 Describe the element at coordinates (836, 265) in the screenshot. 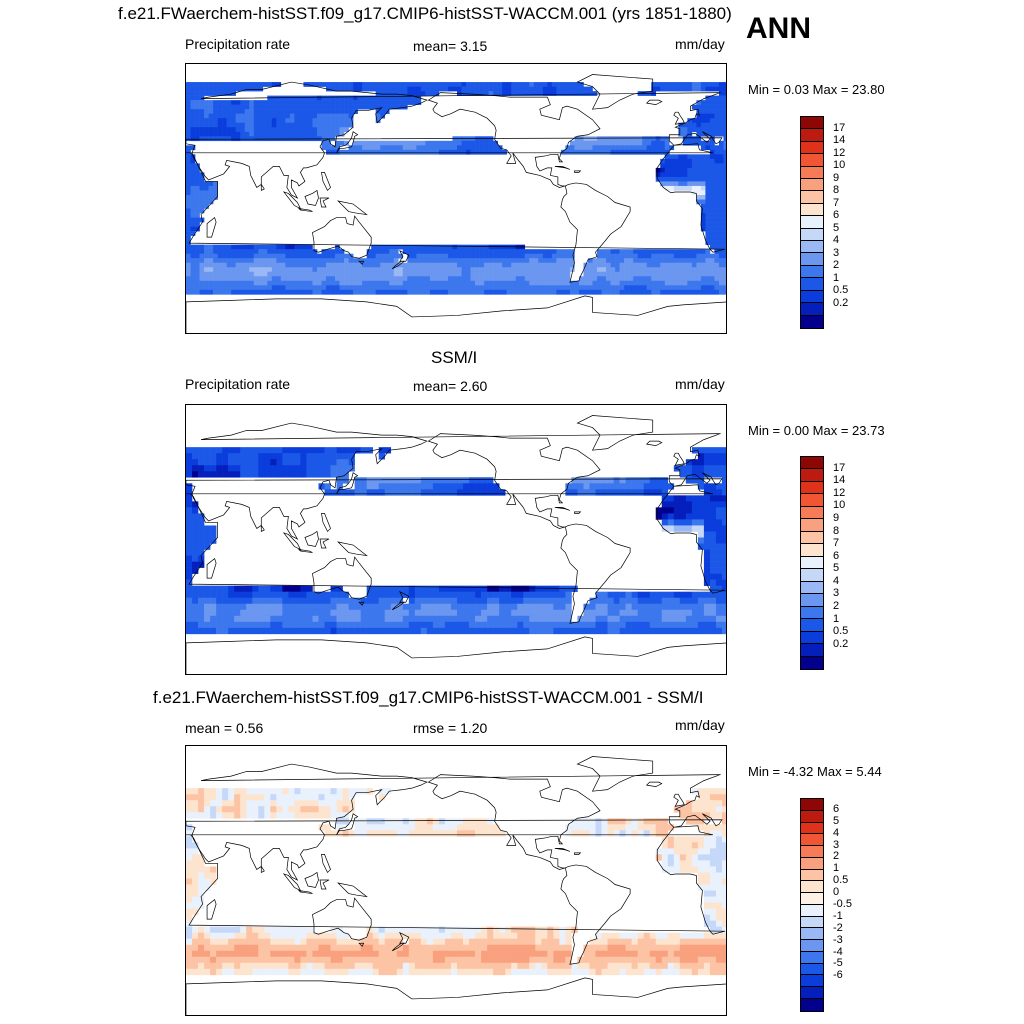

I see `colorbar-tick-label: 2` at that location.